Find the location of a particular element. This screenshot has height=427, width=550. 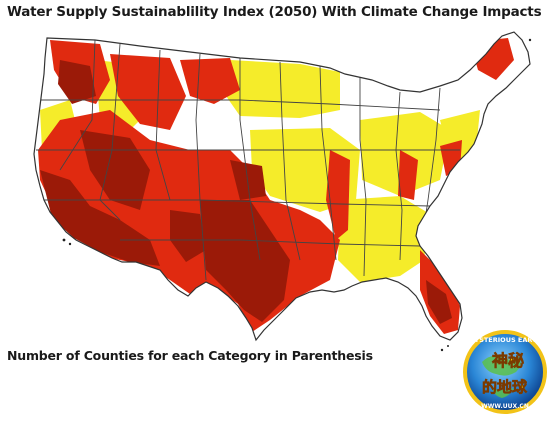

logo-top-text: MYSTERIOUS EARTH is located at coordinates (505, 340).